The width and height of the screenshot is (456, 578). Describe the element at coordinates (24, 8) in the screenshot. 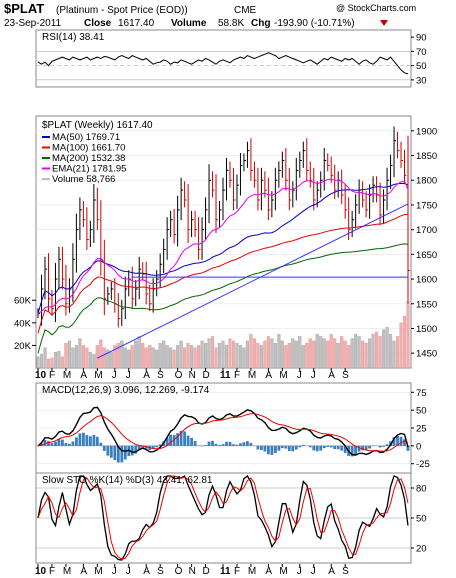

I see `symbol-label: $PLAT` at that location.